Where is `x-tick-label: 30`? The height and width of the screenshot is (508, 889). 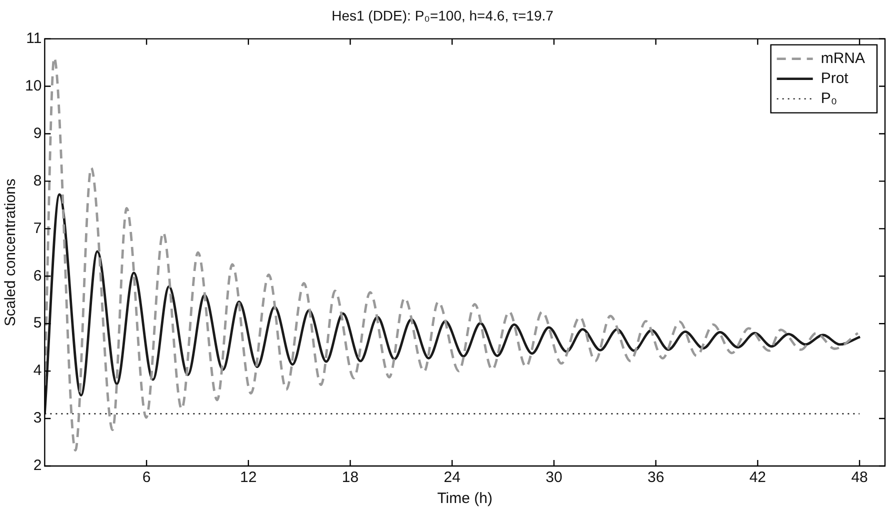
x-tick-label: 30 is located at coordinates (554, 477).